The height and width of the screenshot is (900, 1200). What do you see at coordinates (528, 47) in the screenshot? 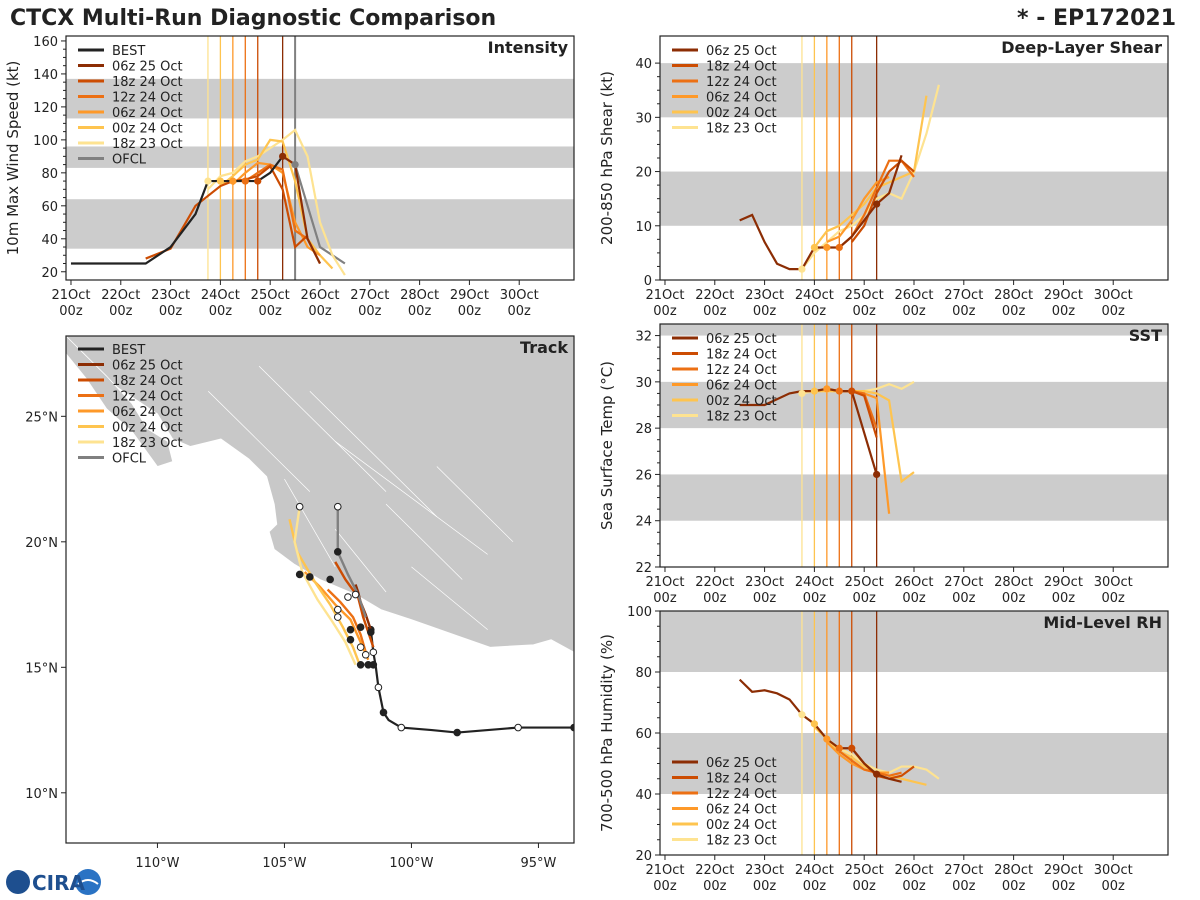
I see `intensity-title: Intensity` at bounding box center [528, 47].